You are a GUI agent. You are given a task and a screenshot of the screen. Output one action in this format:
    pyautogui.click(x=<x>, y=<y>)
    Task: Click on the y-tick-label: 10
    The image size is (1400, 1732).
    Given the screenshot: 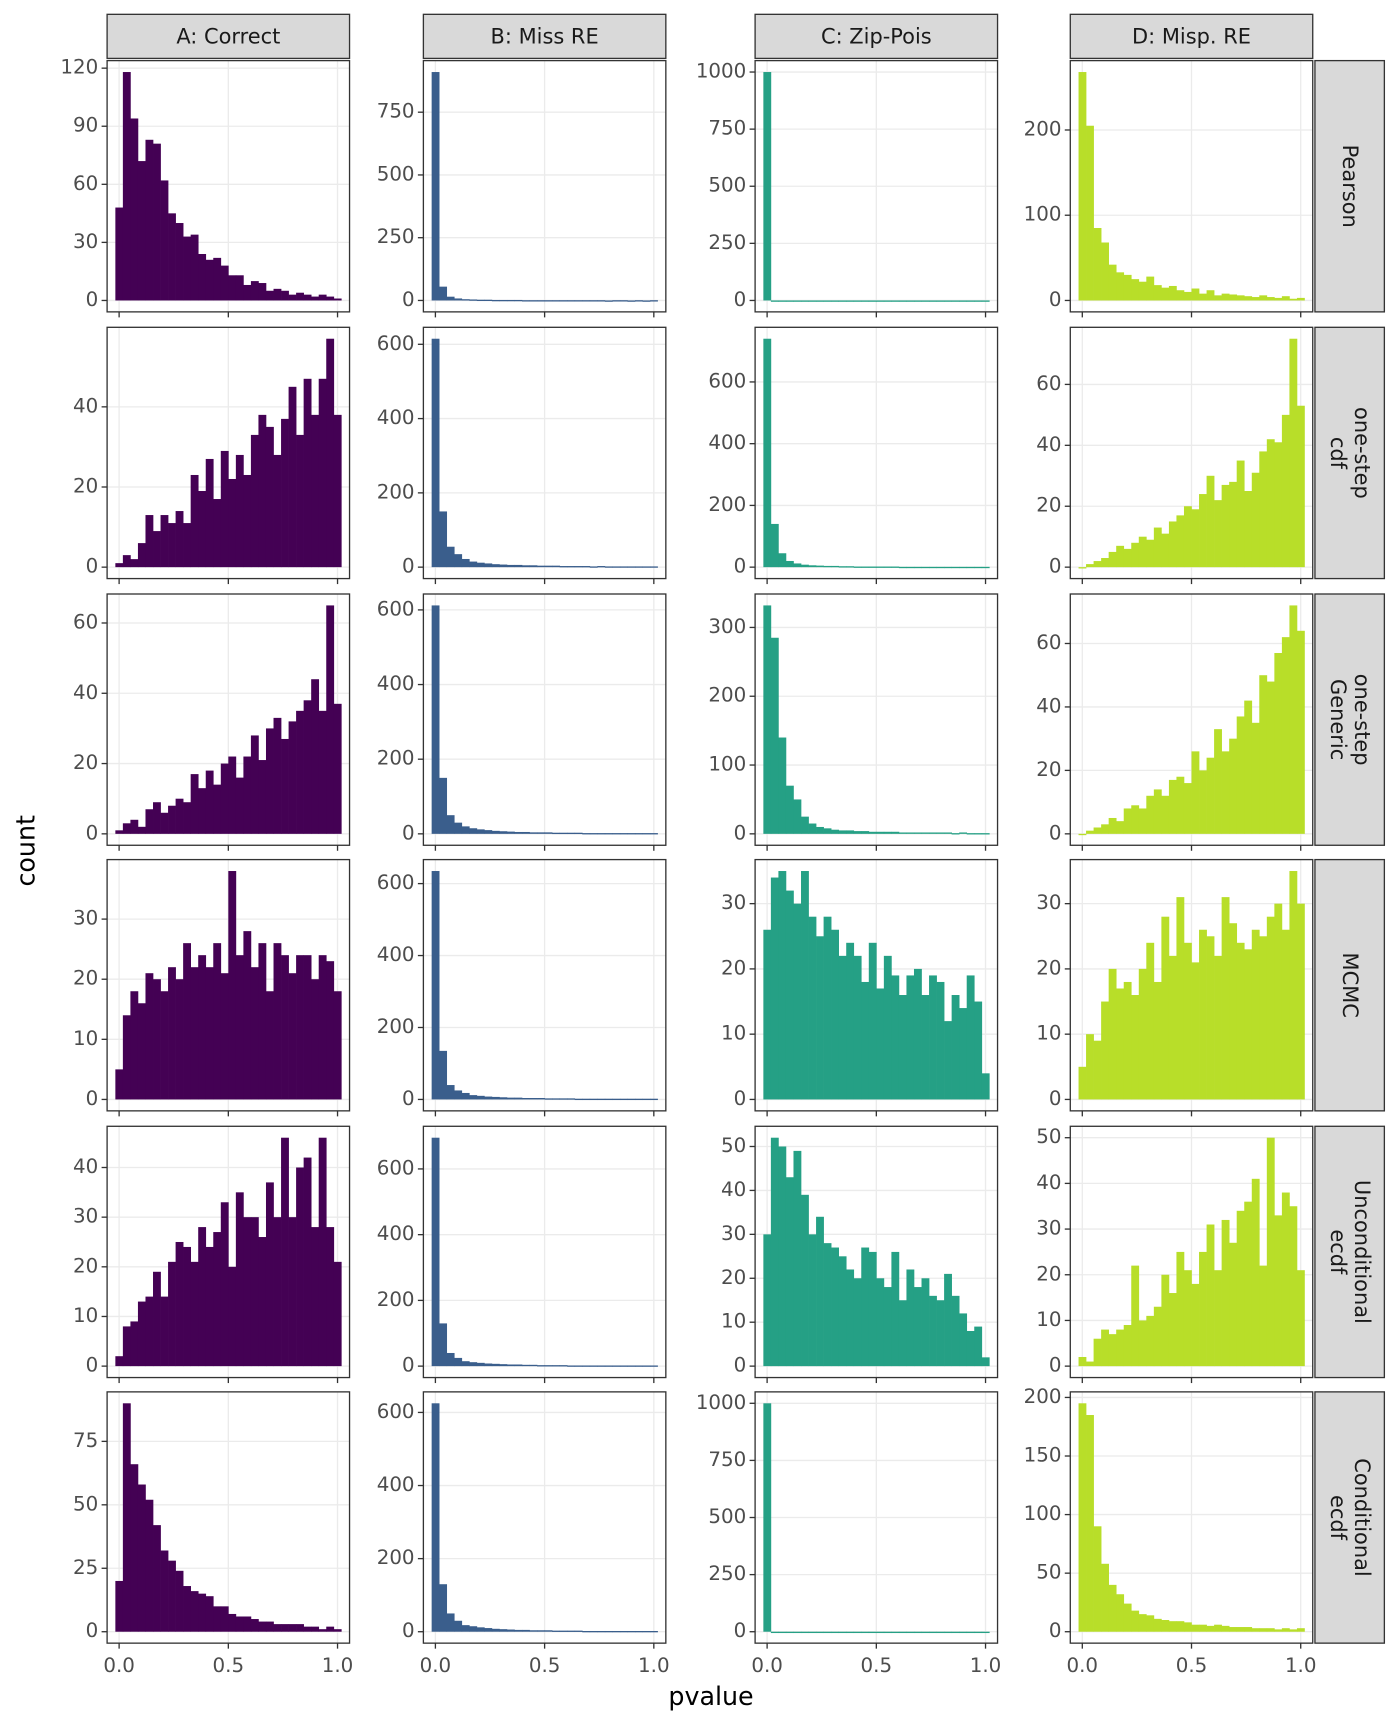 What is the action you would take?
    pyautogui.click(x=733, y=1033)
    